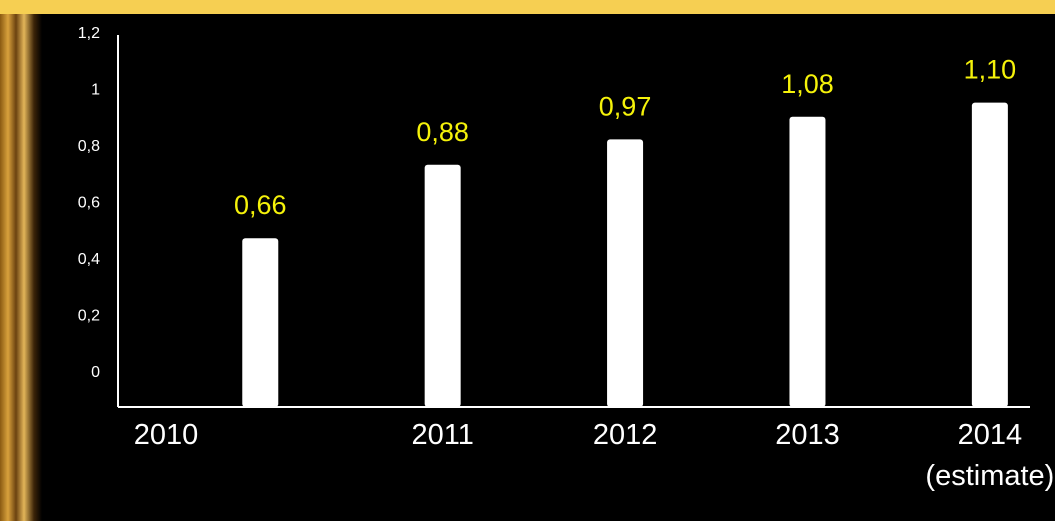 This screenshot has width=1055, height=521. I want to click on bar-2010, so click(260, 322).